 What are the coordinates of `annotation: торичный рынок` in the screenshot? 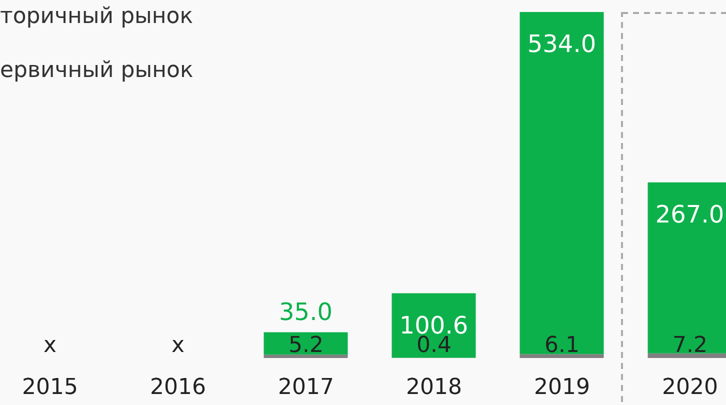 It's located at (97, 16).